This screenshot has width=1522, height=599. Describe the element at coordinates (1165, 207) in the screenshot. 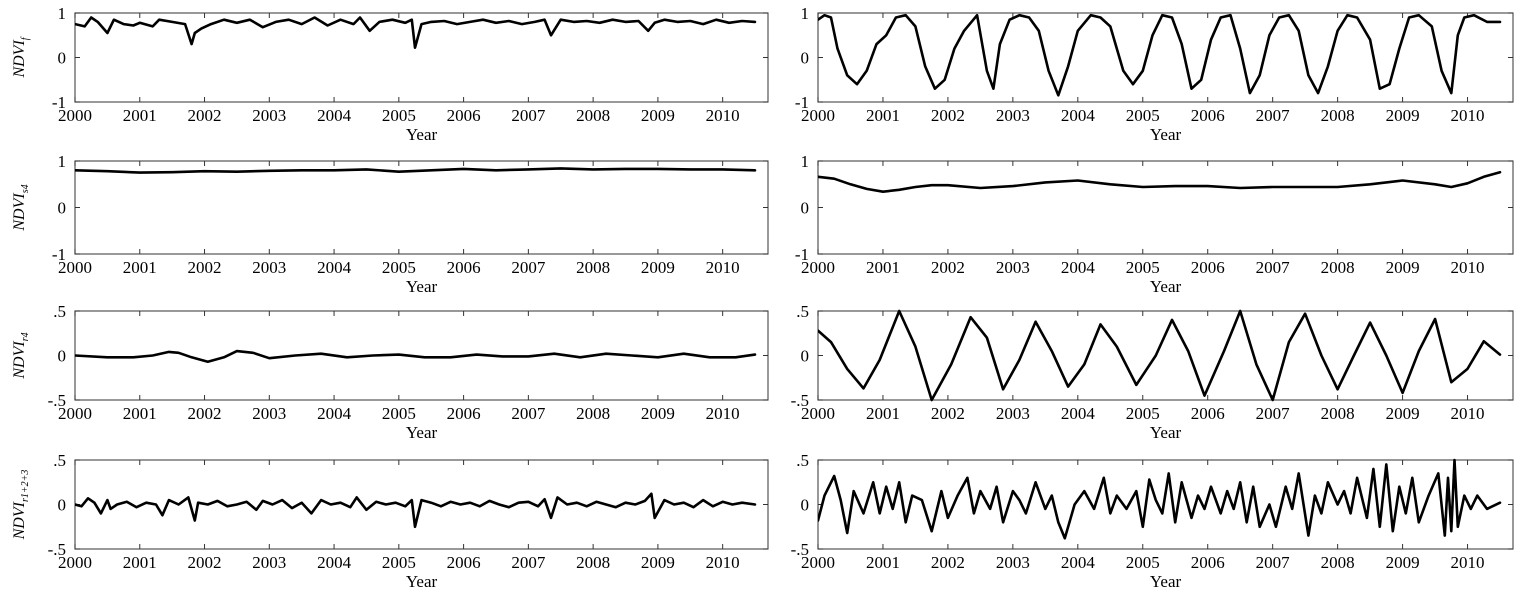

I see `plot-area-frame` at that location.